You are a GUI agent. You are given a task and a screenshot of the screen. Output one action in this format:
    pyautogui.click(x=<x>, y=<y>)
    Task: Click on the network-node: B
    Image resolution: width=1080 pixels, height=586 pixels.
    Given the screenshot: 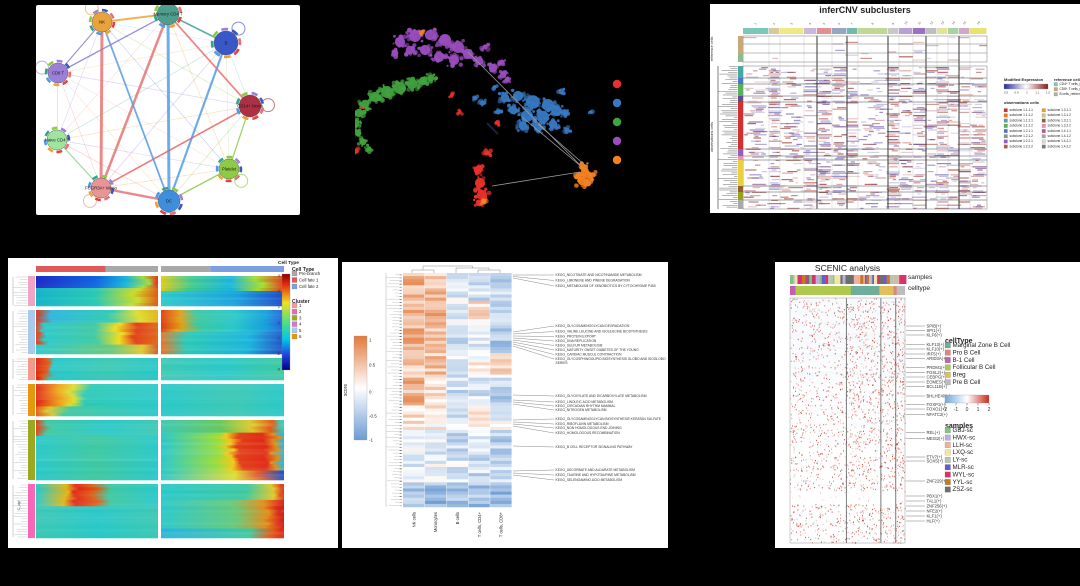 What is the action you would take?
    pyautogui.click(x=226, y=43)
    